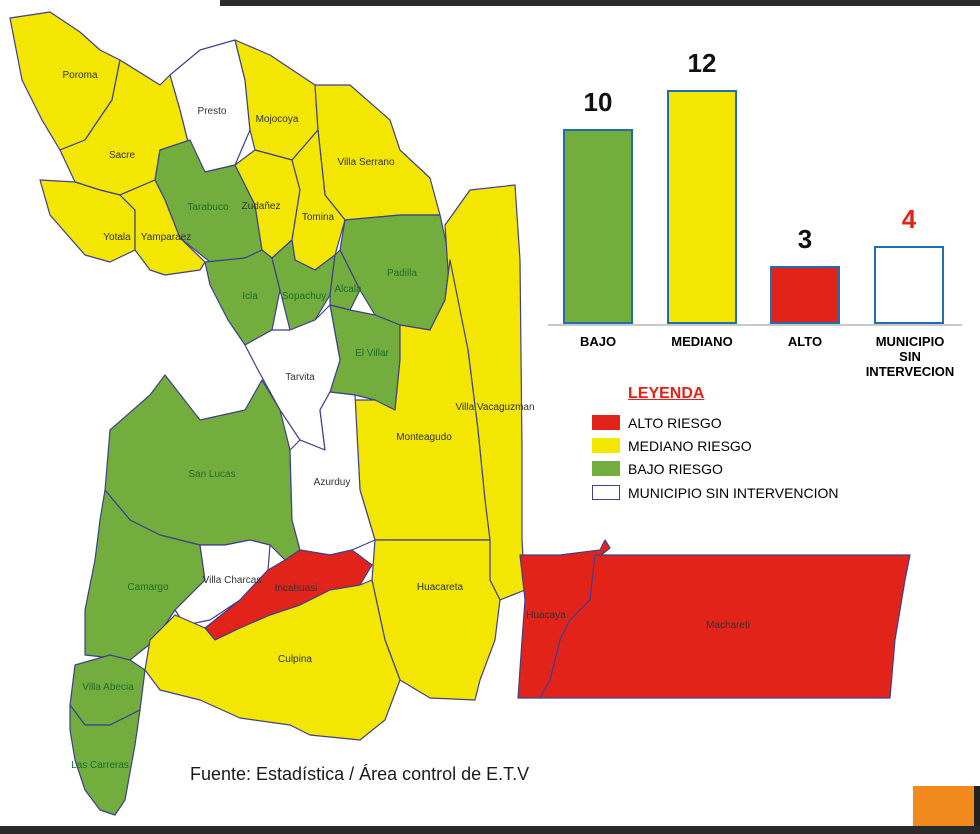 The height and width of the screenshot is (834, 980). I want to click on region-icla, so click(242, 297).